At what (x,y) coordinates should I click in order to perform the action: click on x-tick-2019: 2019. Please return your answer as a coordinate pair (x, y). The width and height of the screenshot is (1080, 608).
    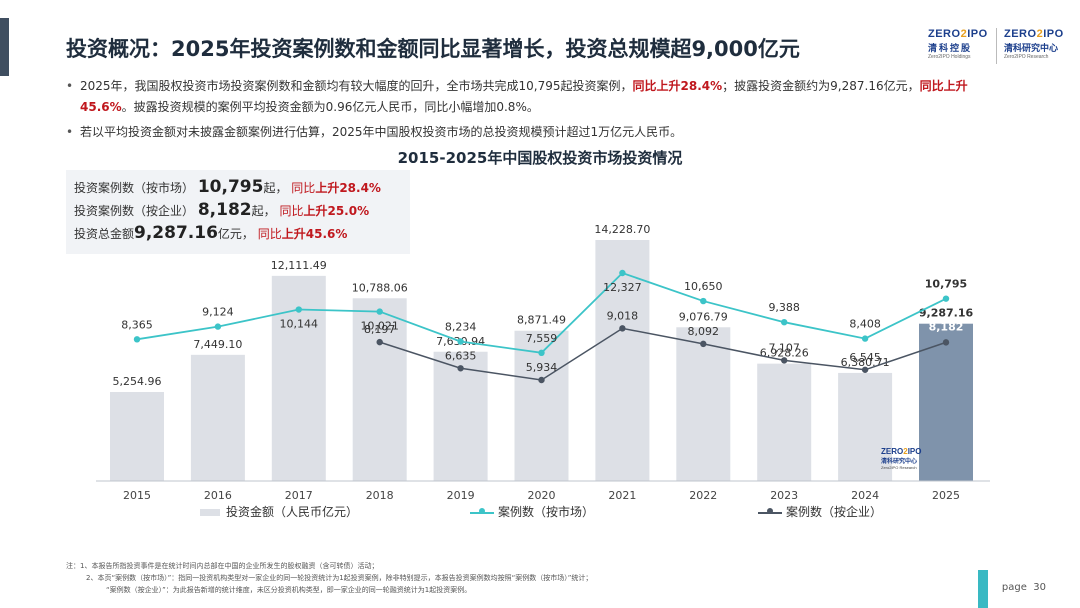
    Looking at the image, I should click on (461, 495).